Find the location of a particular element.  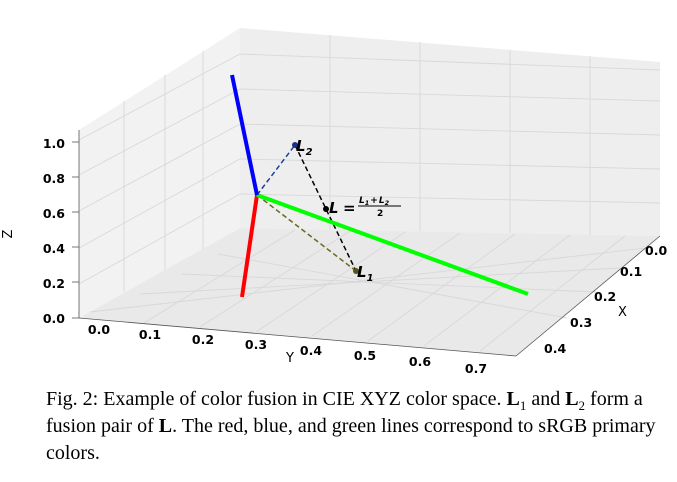

dashed-l2-to-l1 is located at coordinates (325, 208).